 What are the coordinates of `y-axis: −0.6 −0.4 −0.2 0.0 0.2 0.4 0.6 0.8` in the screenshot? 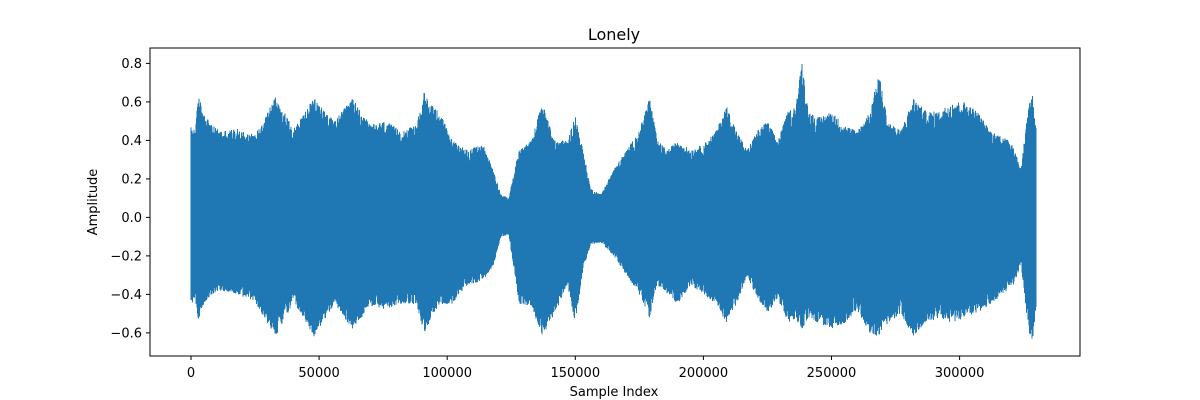 It's located at (130, 199).